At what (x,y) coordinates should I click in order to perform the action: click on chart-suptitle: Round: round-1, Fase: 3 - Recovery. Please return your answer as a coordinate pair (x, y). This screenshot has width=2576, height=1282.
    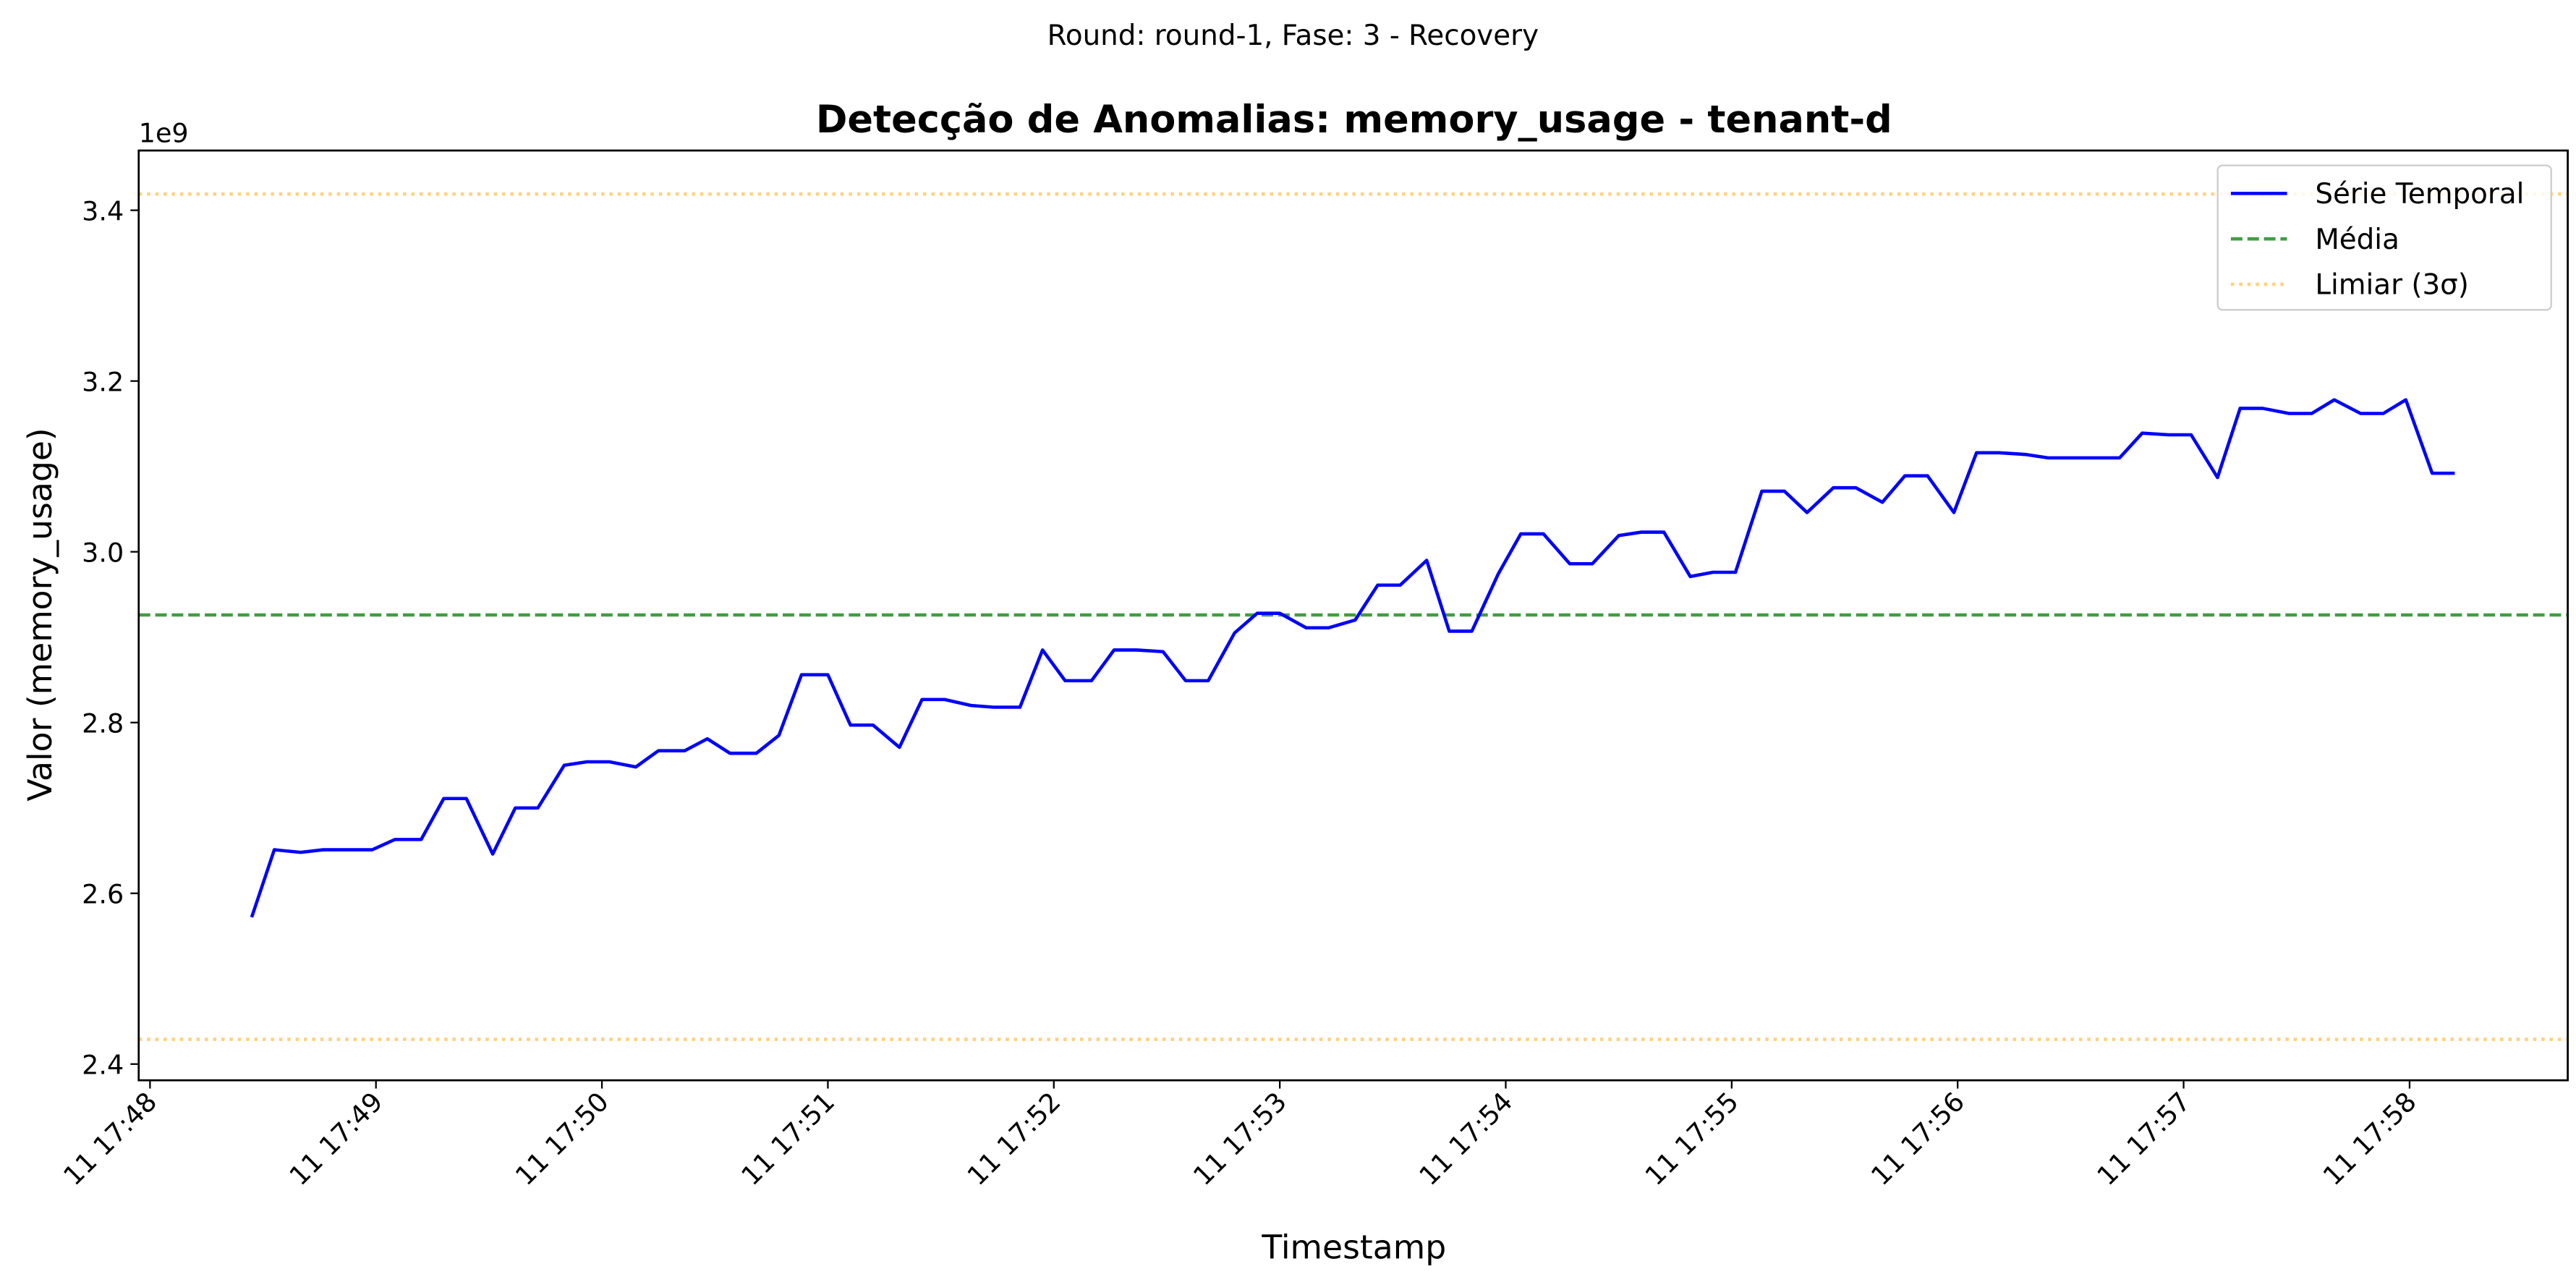
    Looking at the image, I should click on (1293, 36).